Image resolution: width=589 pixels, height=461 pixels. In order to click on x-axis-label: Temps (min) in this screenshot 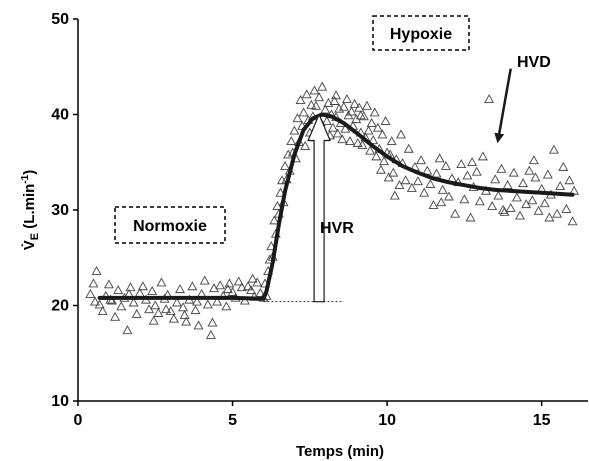, I will do `click(340, 451)`.